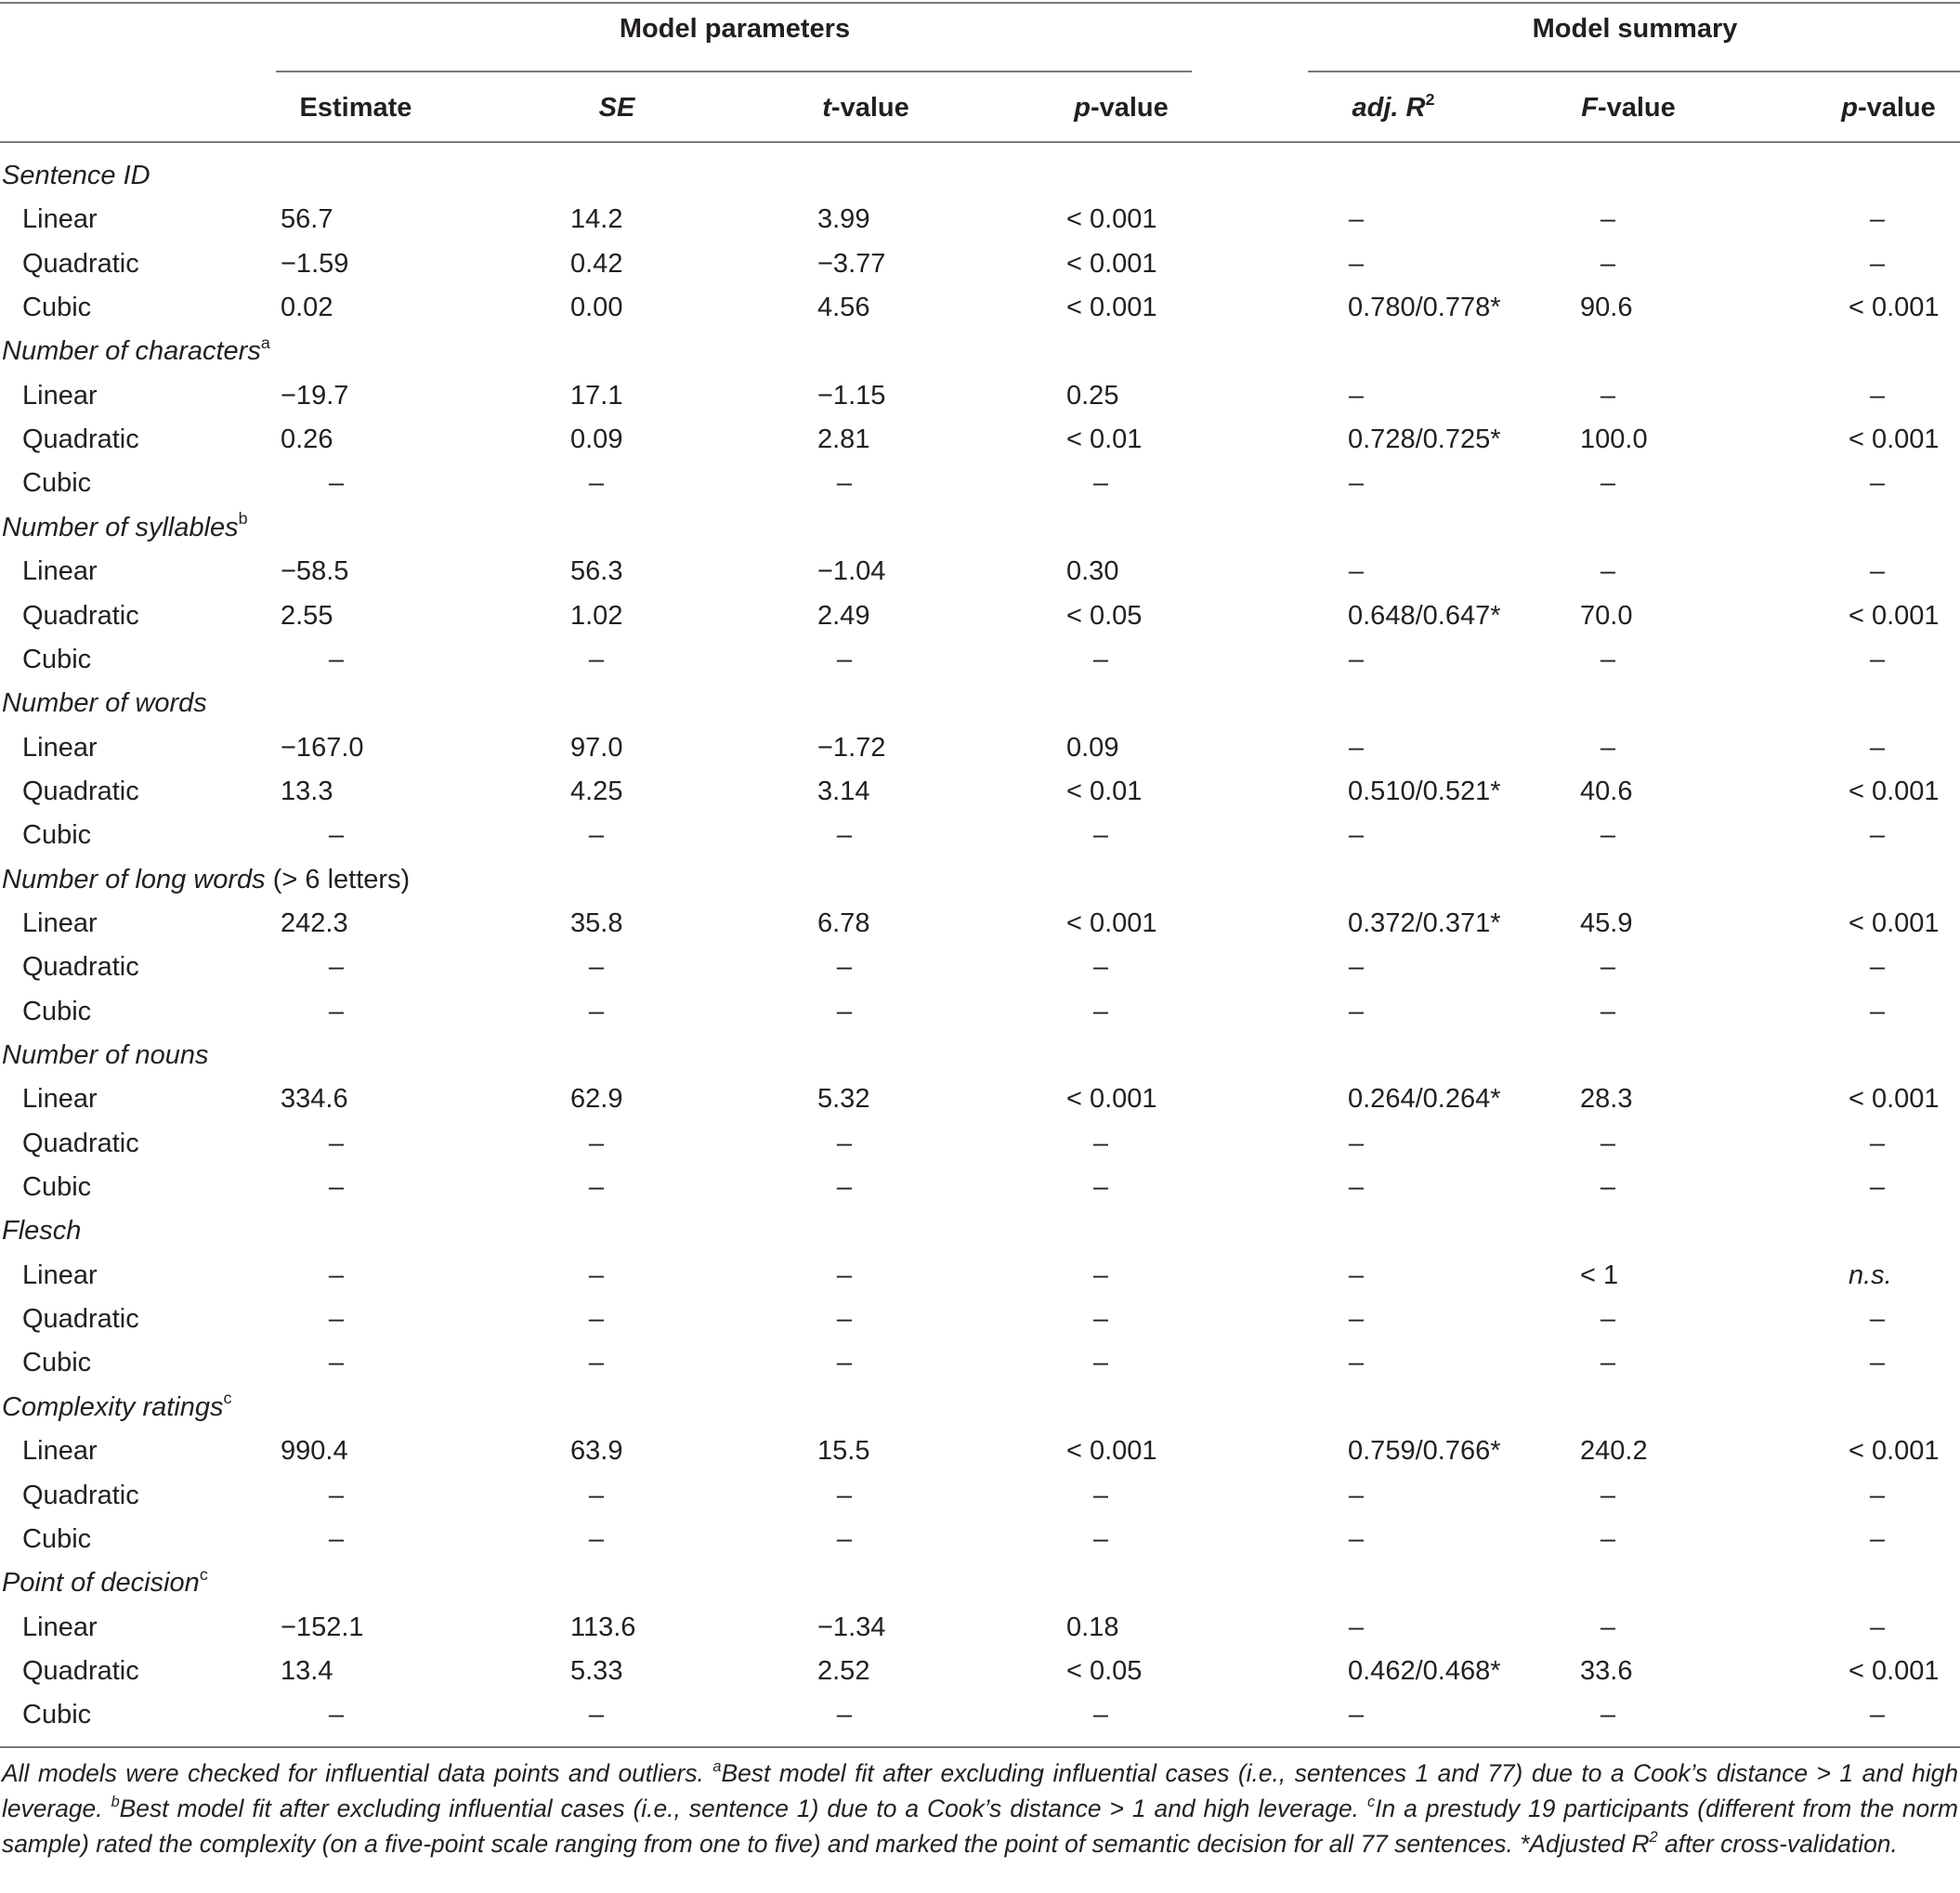  I want to click on cell-estimate: 0.02, so click(307, 308).